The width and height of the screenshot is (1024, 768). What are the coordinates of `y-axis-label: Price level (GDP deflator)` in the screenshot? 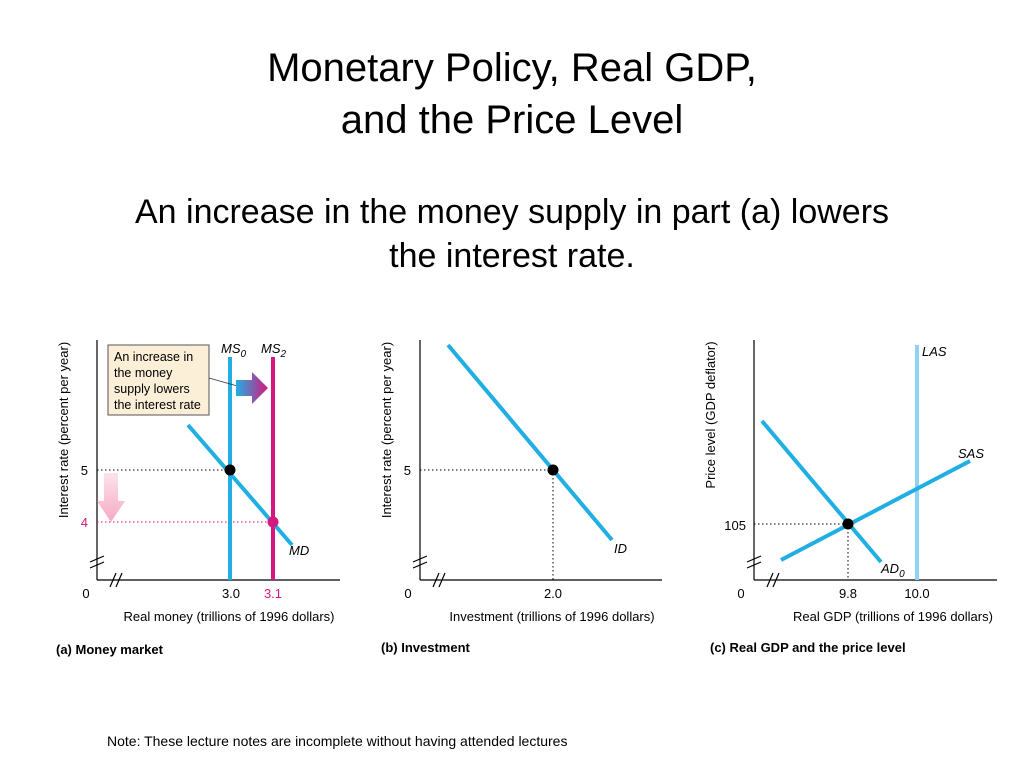 It's located at (710, 414).